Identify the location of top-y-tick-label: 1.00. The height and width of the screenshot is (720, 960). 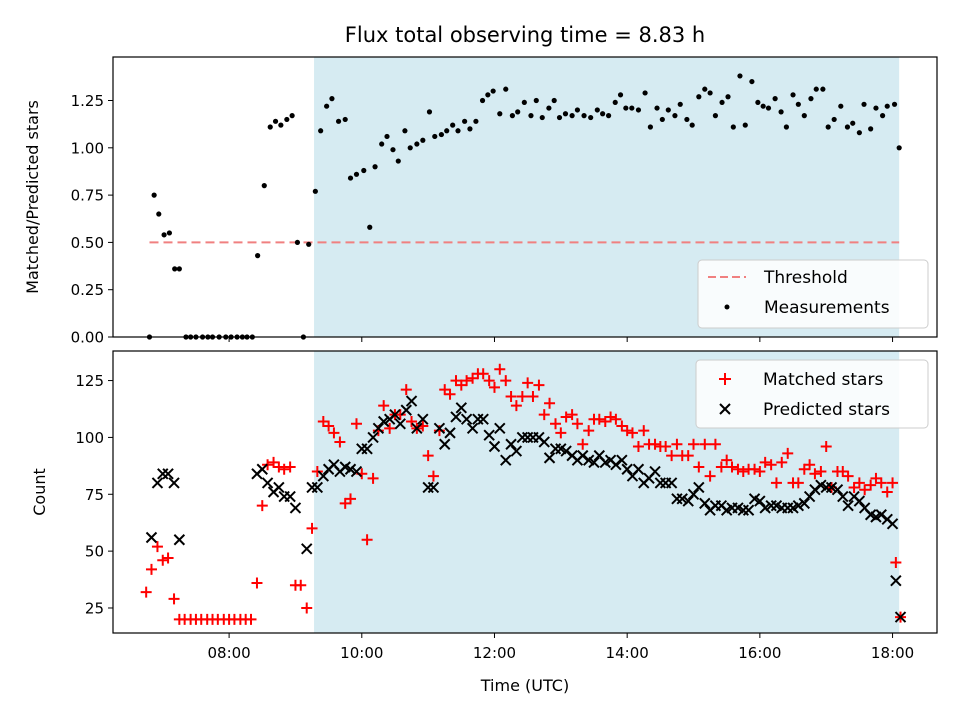
(87, 148).